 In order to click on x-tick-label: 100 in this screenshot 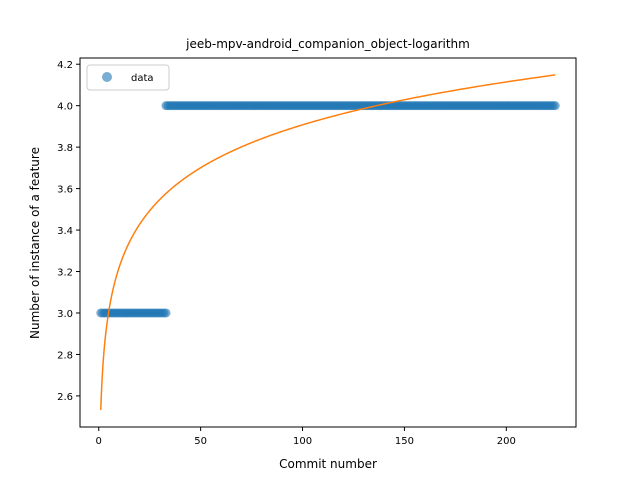, I will do `click(302, 441)`.